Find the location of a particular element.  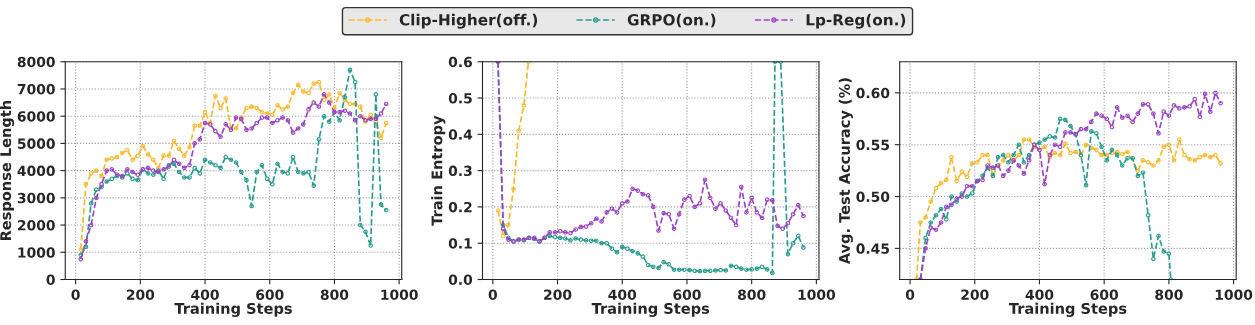

y-tick-label: 0 is located at coordinates (50, 279).